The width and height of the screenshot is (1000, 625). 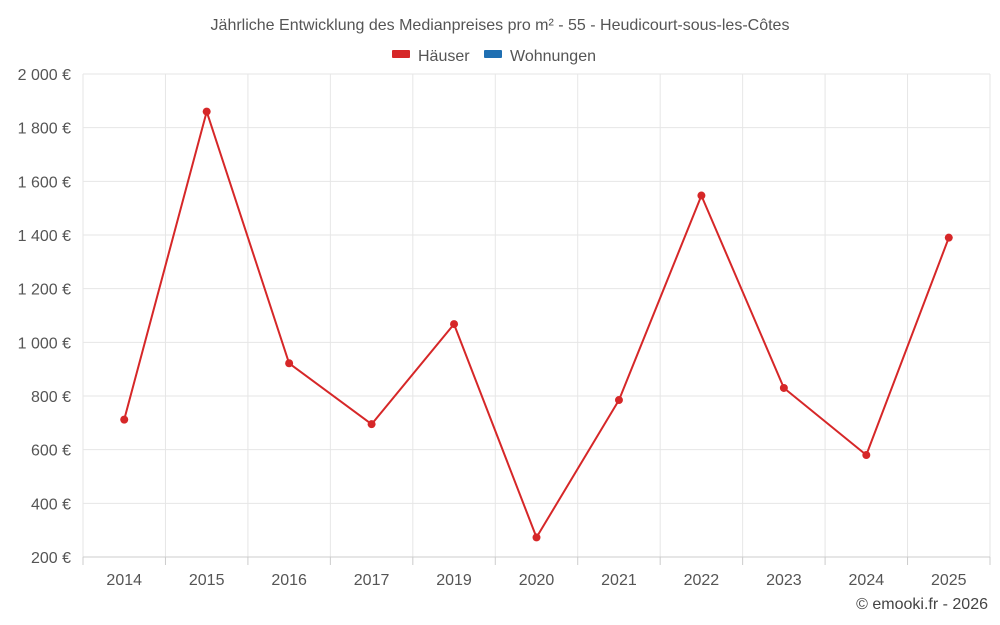 I want to click on legend-swatch-wohnungen, so click(x=493, y=54).